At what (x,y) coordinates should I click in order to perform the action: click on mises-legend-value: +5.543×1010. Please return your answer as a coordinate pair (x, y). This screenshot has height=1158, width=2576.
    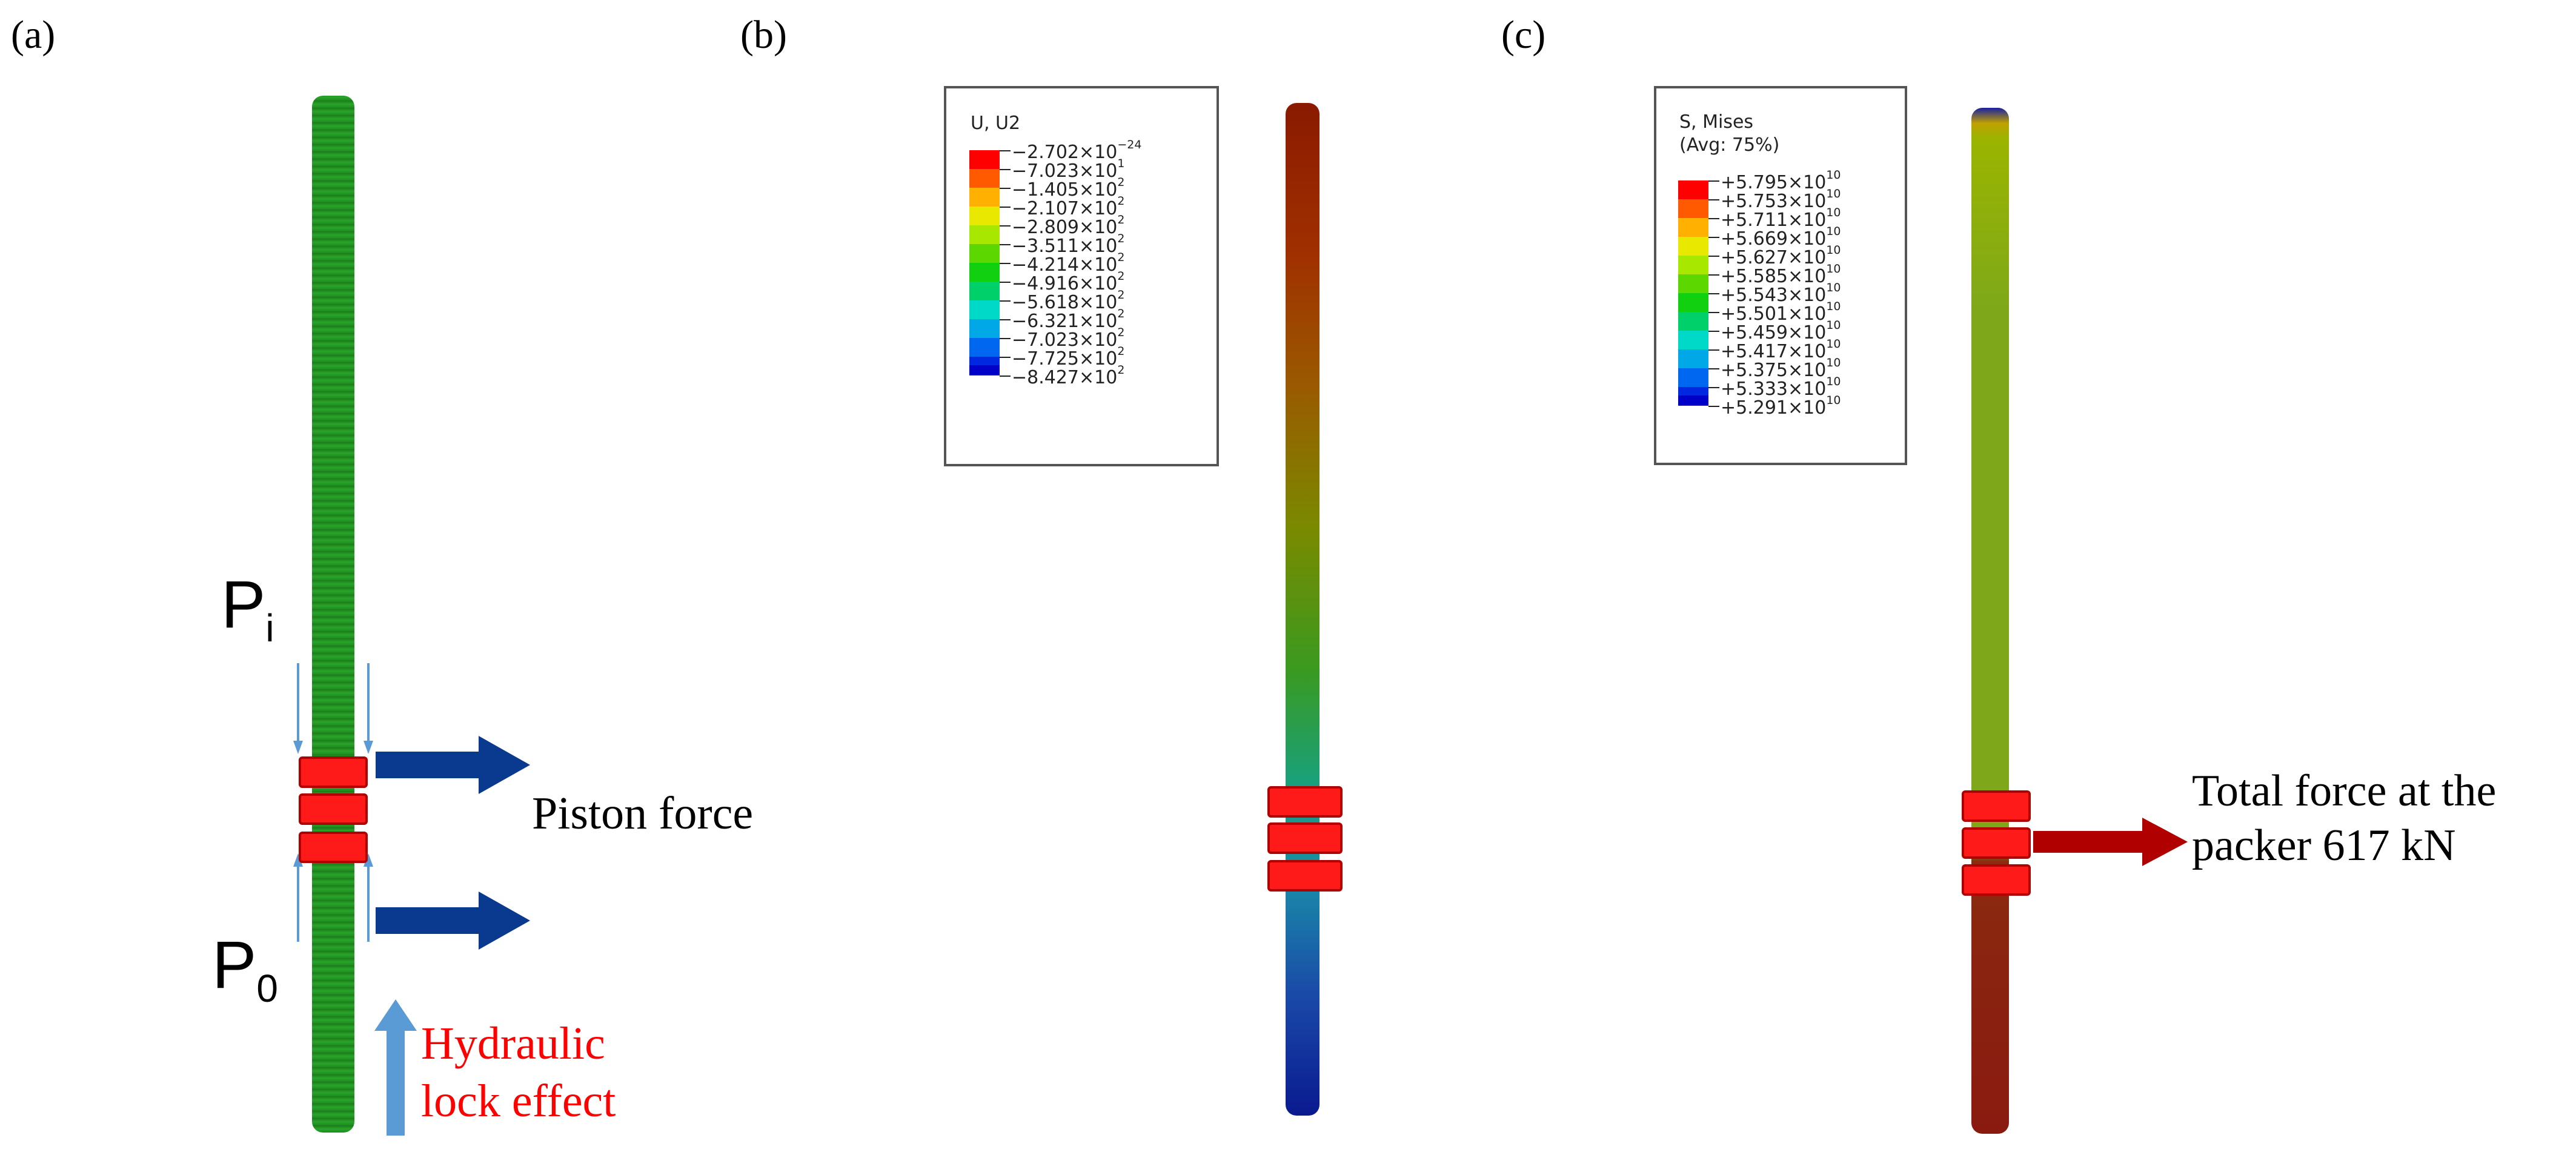
    Looking at the image, I should click on (1781, 293).